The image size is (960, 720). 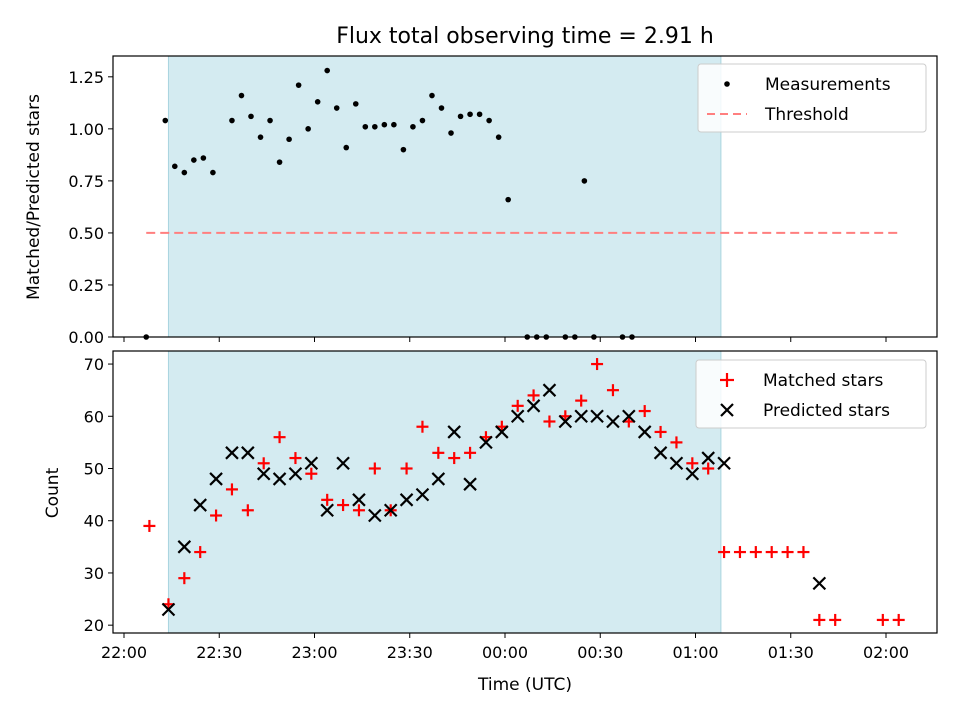 What do you see at coordinates (806, 115) in the screenshot?
I see `legend-threshold-label: Threshold` at bounding box center [806, 115].